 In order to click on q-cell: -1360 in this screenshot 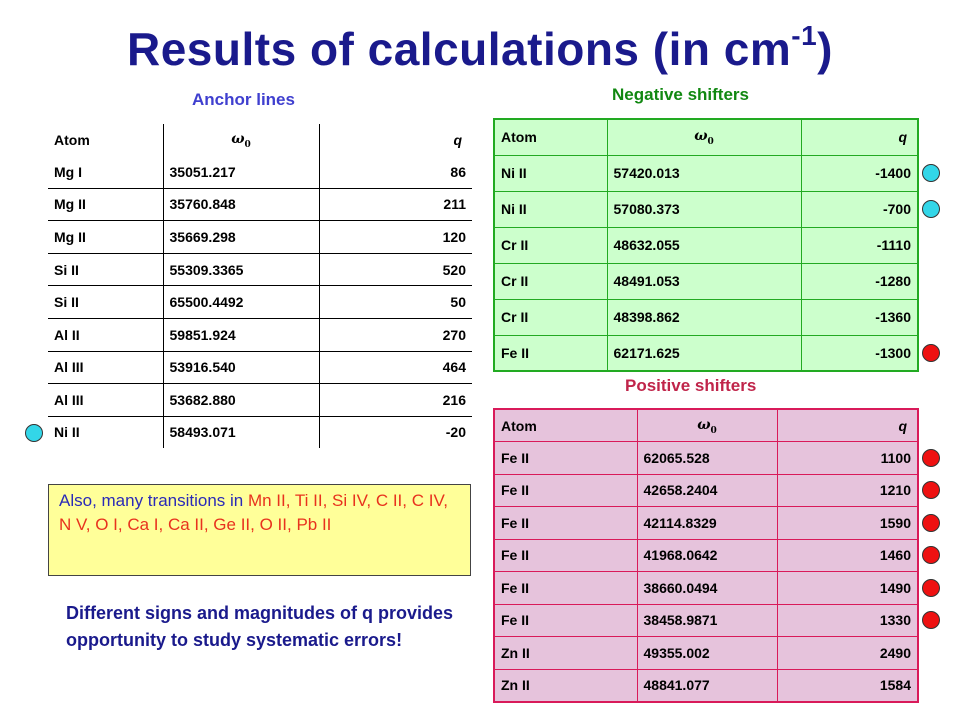, I will do `click(859, 317)`.